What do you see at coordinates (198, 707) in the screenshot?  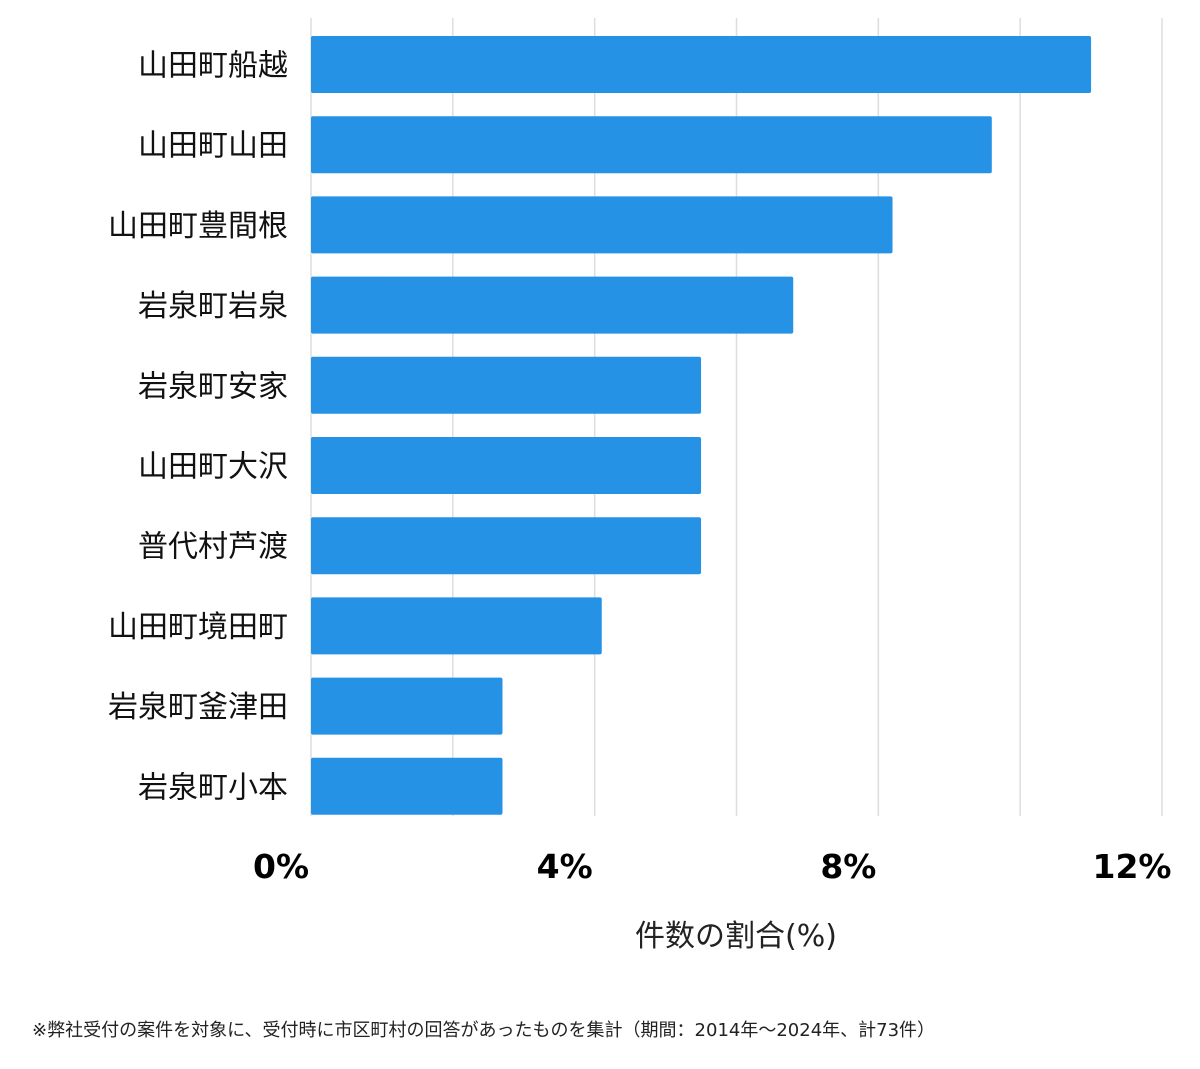 I see `category-label: 岩泉町釜津田` at bounding box center [198, 707].